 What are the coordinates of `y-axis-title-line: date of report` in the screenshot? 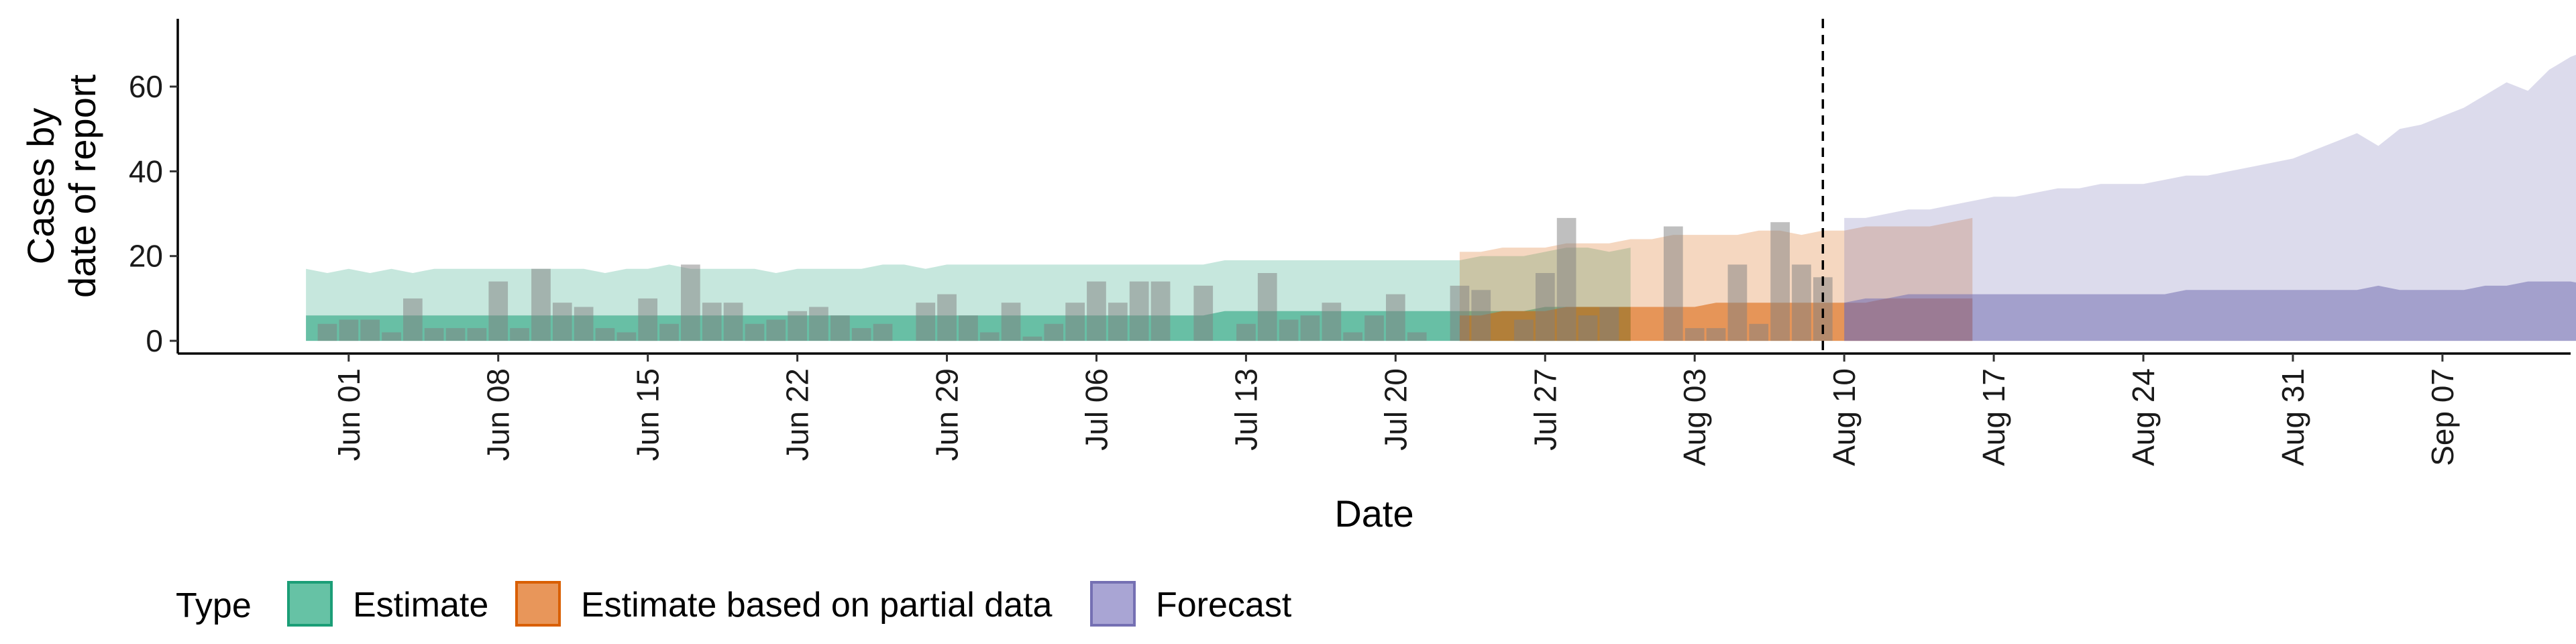 It's located at (82, 186).